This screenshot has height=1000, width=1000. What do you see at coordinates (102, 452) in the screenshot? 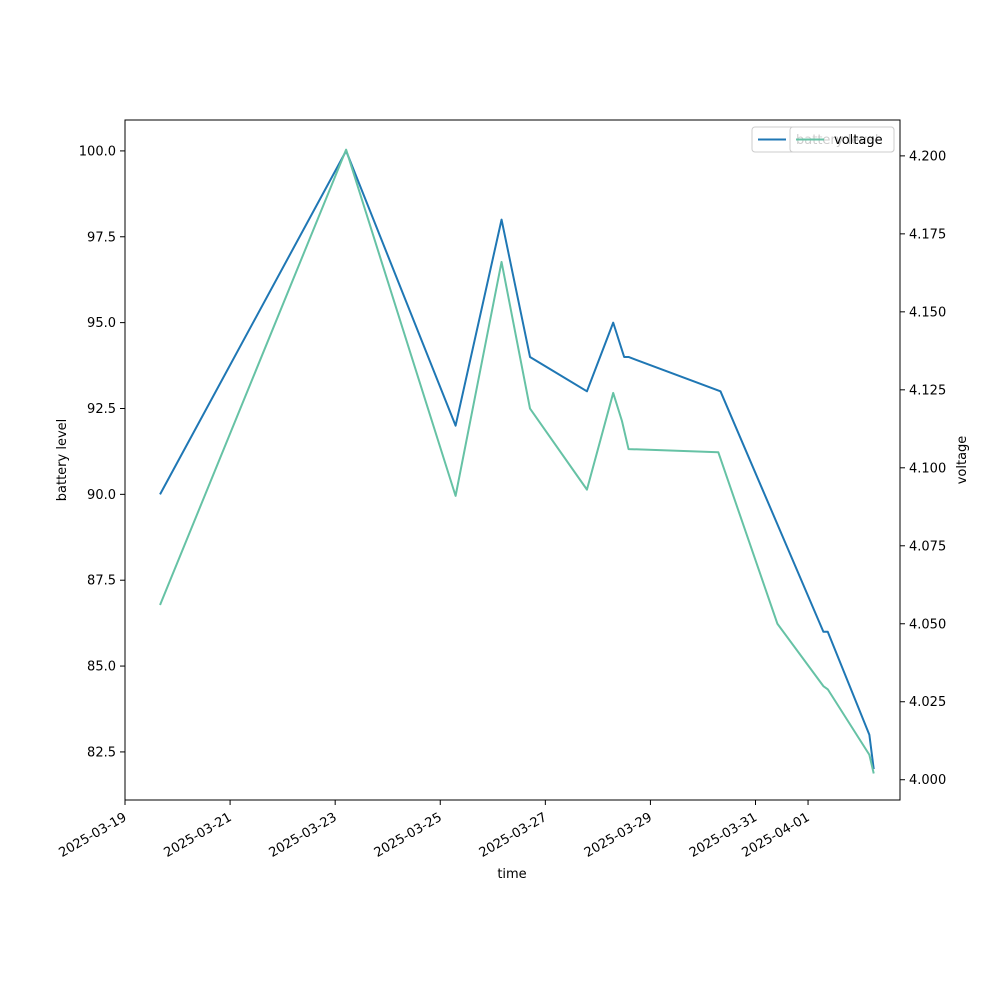
I see `y-axis-left: 82.5 85.0 87.5 90.0 92.5 95.0 97.5 100.0` at bounding box center [102, 452].